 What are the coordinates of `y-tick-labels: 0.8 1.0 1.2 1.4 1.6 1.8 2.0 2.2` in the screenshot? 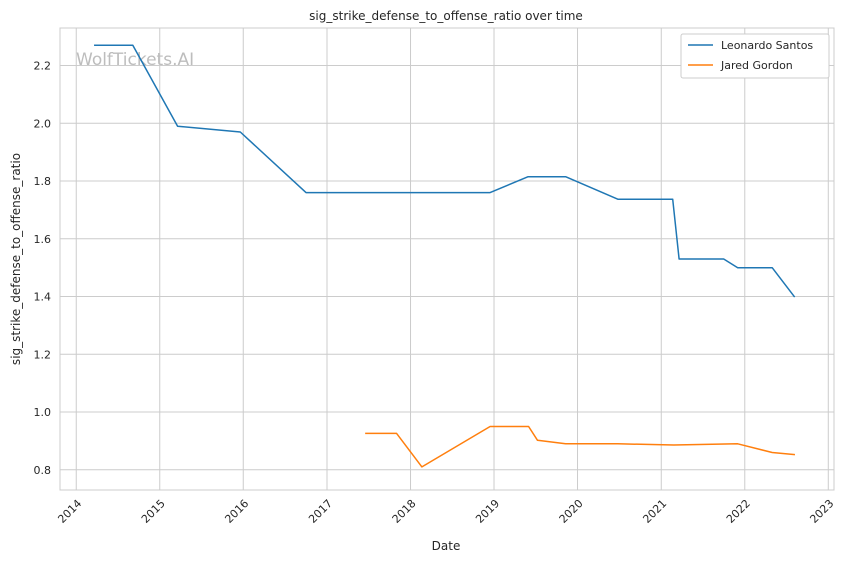 It's located at (43, 268).